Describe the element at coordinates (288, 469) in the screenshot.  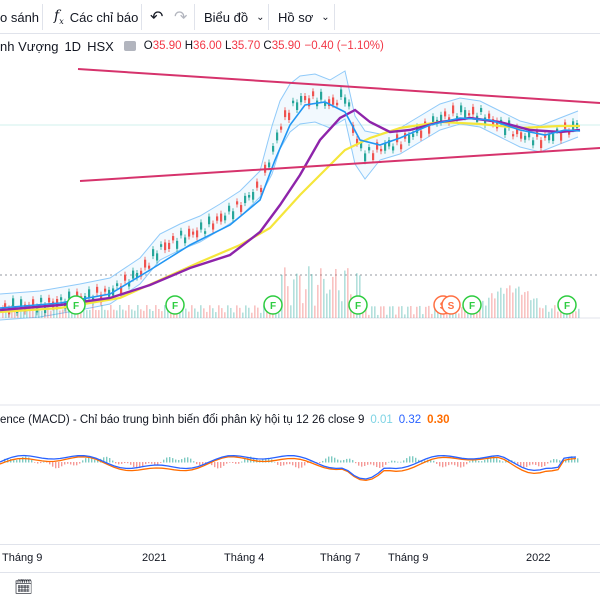
I see `macd-signal-line` at that location.